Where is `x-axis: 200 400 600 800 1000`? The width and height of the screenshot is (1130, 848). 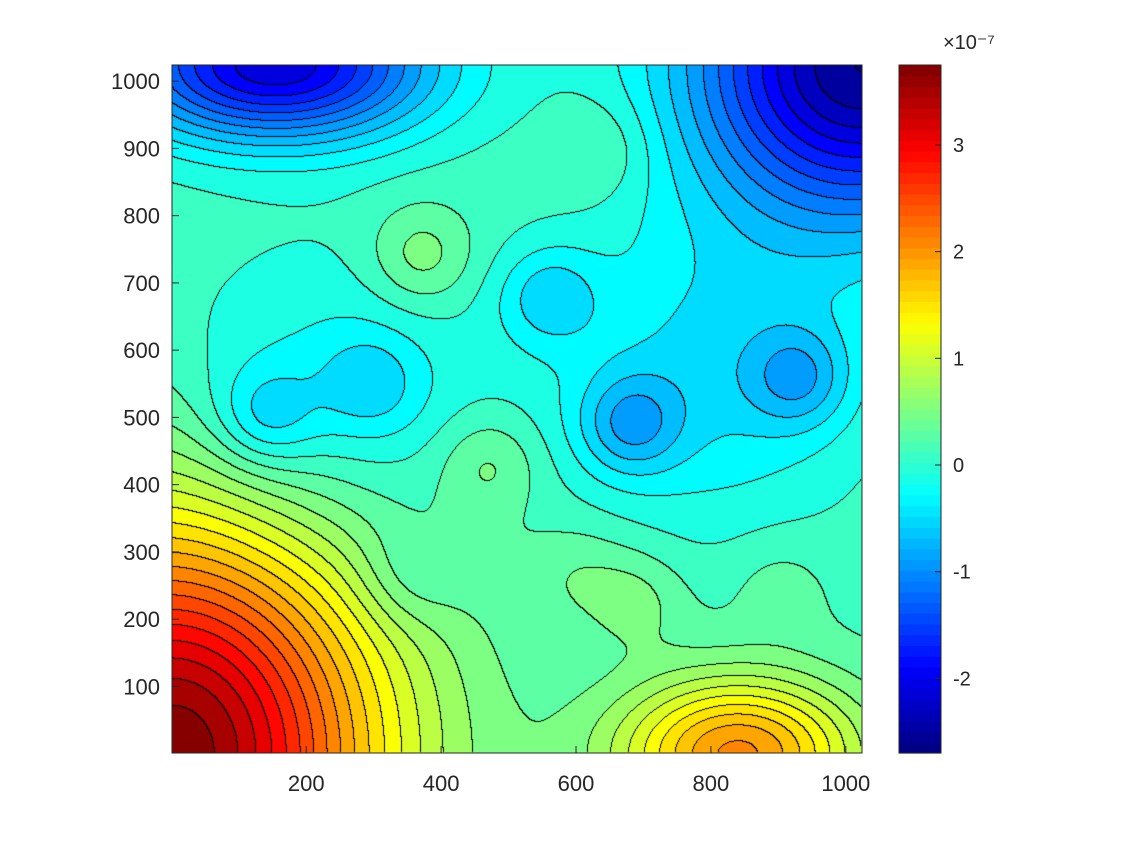
x-axis: 200 400 600 800 1000 is located at coordinates (579, 771).